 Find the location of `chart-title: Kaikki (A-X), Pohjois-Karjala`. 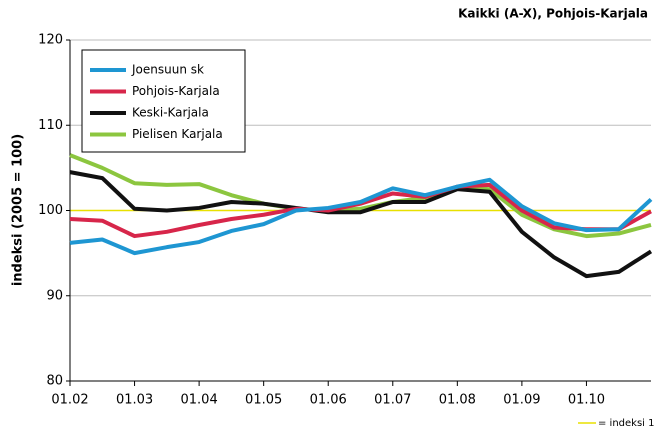

chart-title: Kaikki (A-X), Pohjois-Karjala is located at coordinates (553, 14).